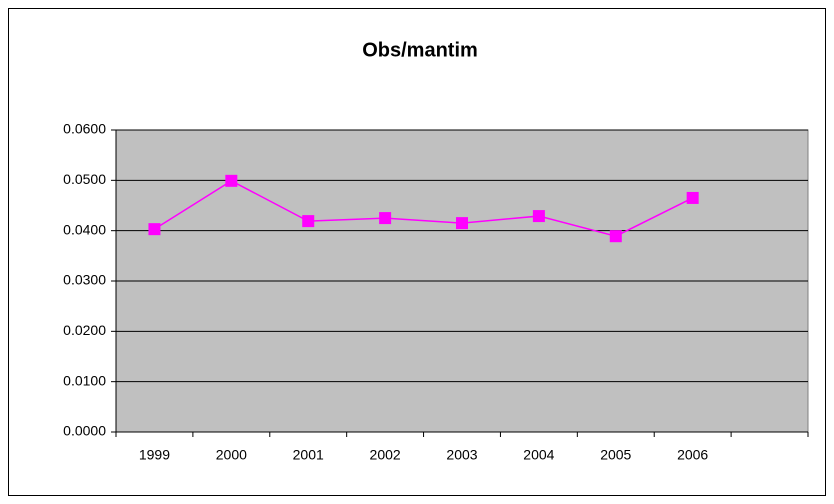  Describe the element at coordinates (154, 455) in the screenshot. I see `x-tick-label: 1999` at that location.